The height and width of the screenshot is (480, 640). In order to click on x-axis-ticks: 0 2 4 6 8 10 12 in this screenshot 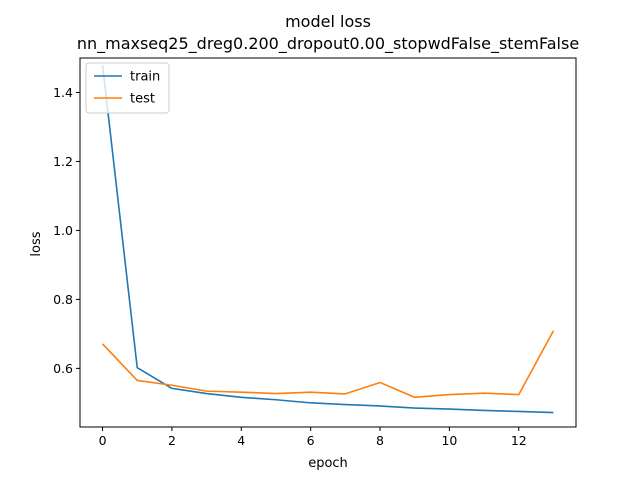, I will do `click(313, 437)`.